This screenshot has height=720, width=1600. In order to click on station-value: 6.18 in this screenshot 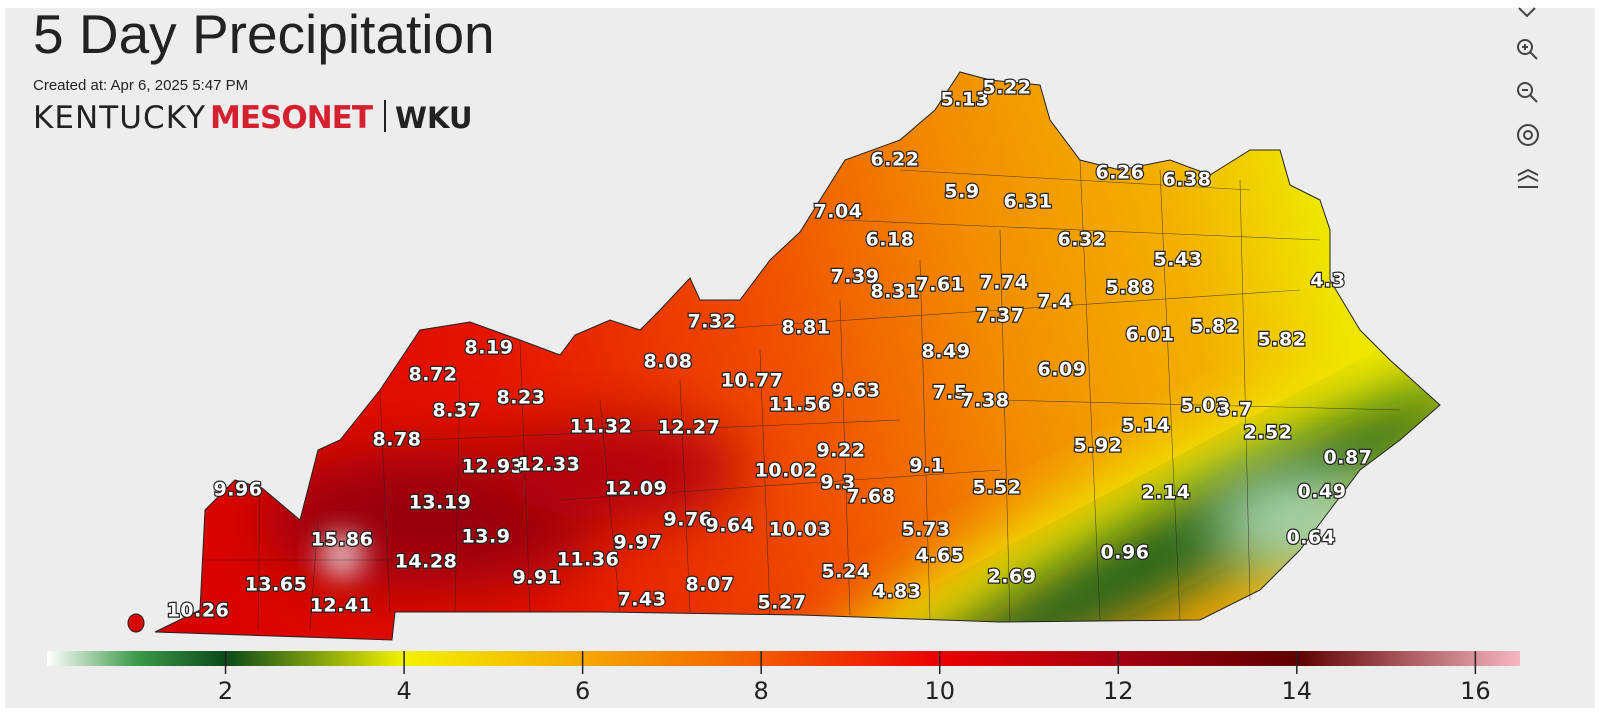, I will do `click(890, 240)`.